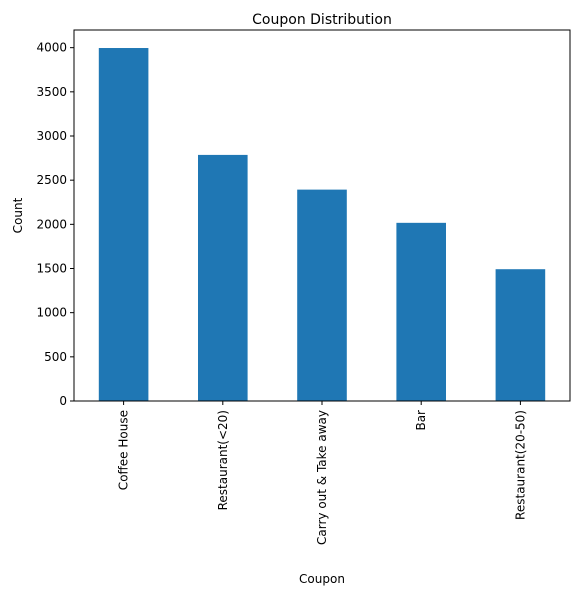 This screenshot has width=580, height=597. I want to click on y-axis-label: Count, so click(18, 215).